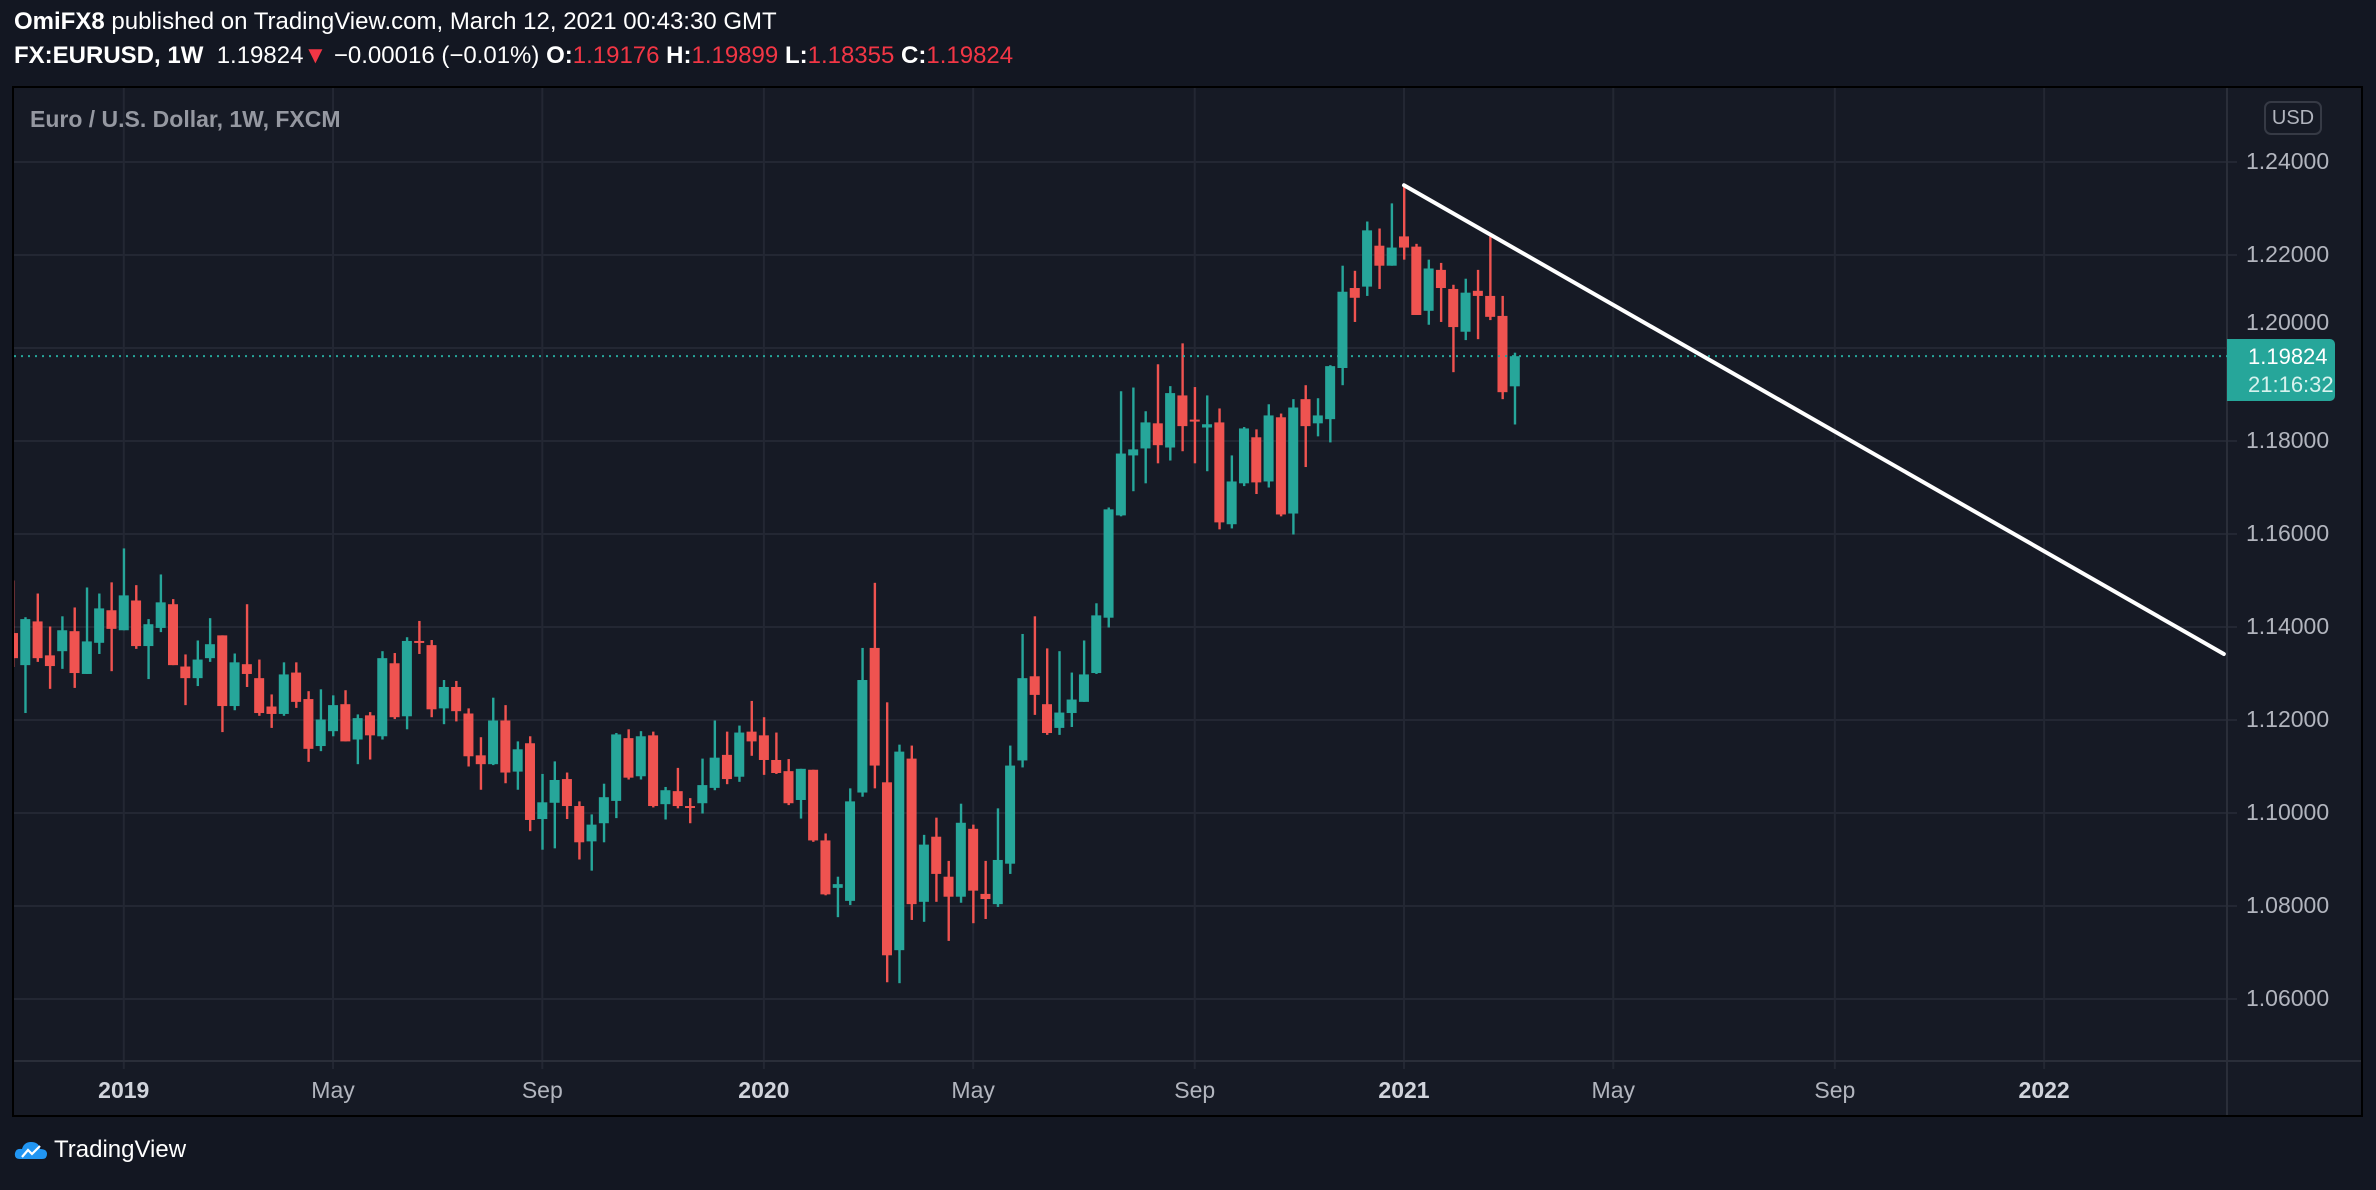 The height and width of the screenshot is (1190, 2376). I want to click on tradingview-logo: TradingView, so click(100, 1150).